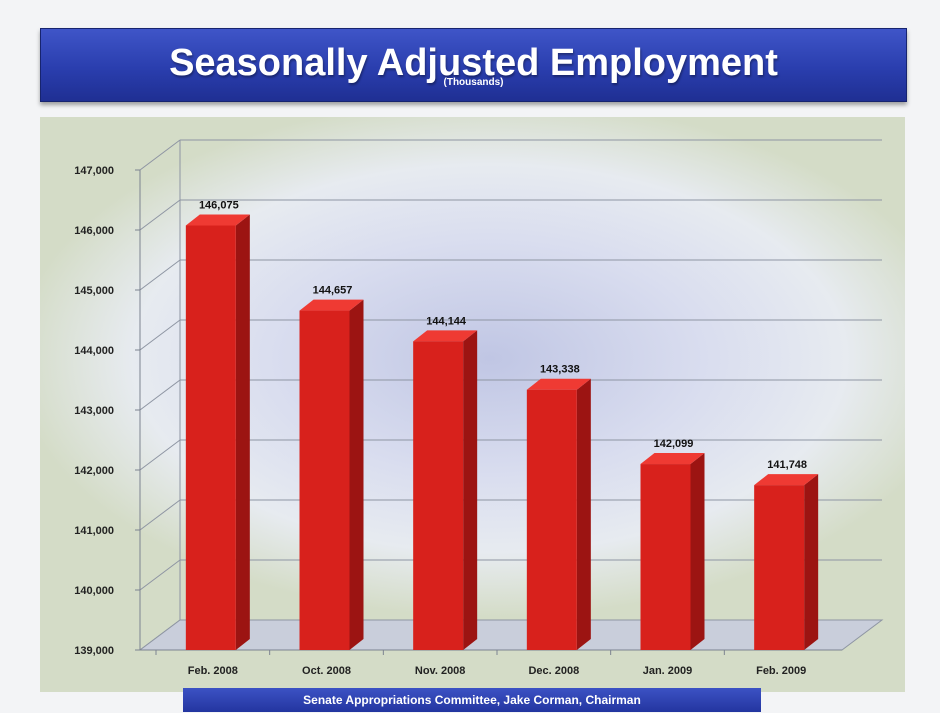 Image resolution: width=940 pixels, height=713 pixels. What do you see at coordinates (94, 171) in the screenshot?
I see `y-tick-label: 147,000` at bounding box center [94, 171].